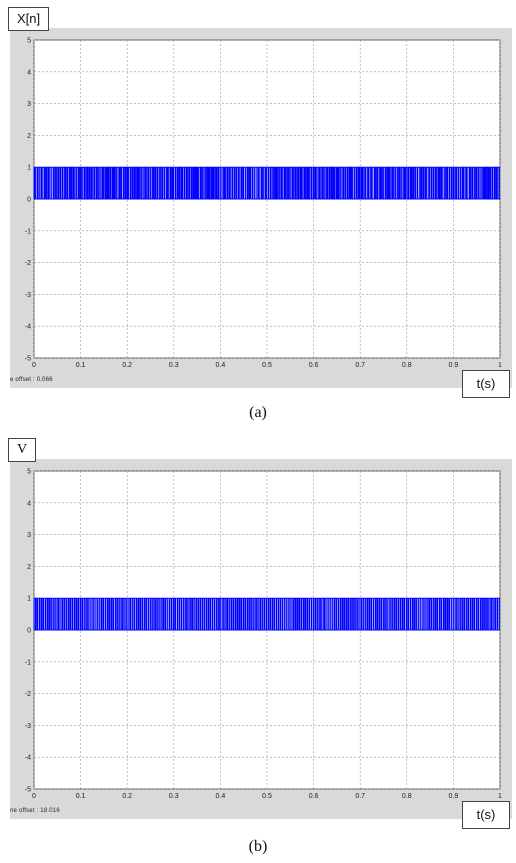  Describe the element at coordinates (29, 19) in the screenshot. I see `y-axis-label: X[n]` at that location.